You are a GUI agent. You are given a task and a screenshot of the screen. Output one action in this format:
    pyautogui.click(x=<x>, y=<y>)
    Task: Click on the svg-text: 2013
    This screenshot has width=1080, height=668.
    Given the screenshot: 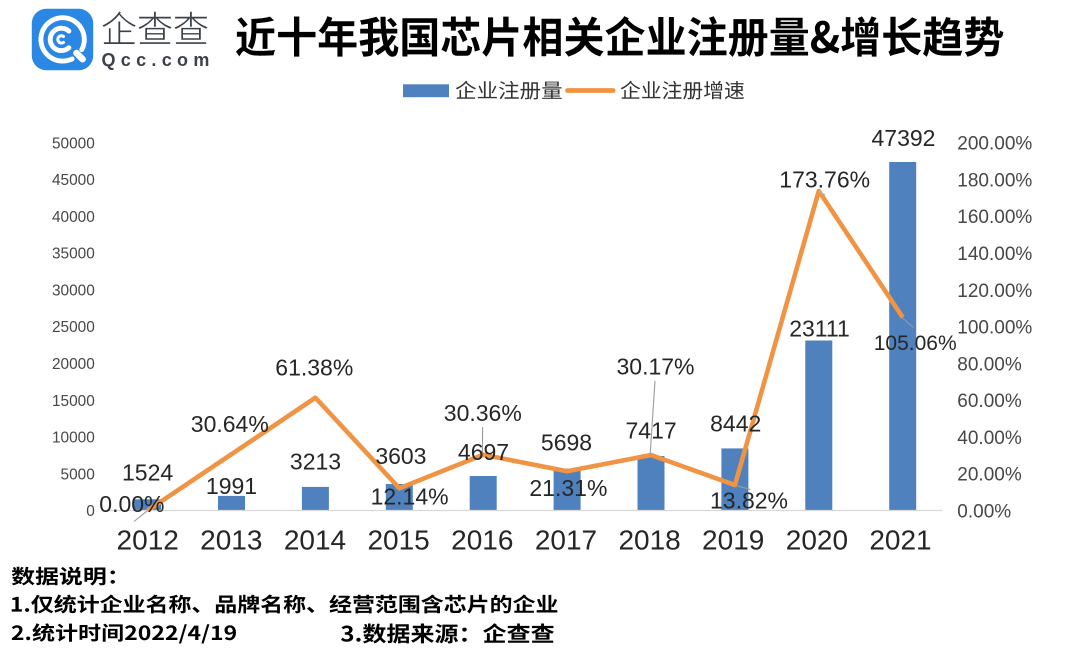 What is the action you would take?
    pyautogui.click(x=231, y=539)
    